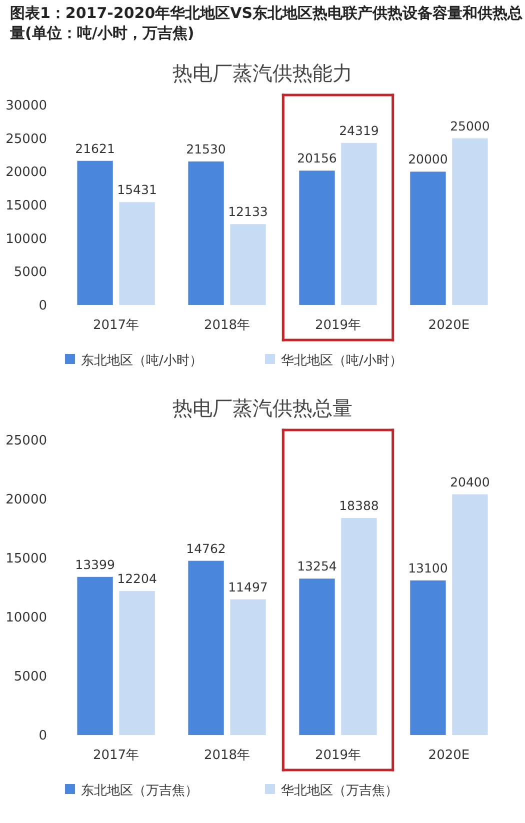  What do you see at coordinates (470, 482) in the screenshot?
I see `data-label: 20400` at bounding box center [470, 482].